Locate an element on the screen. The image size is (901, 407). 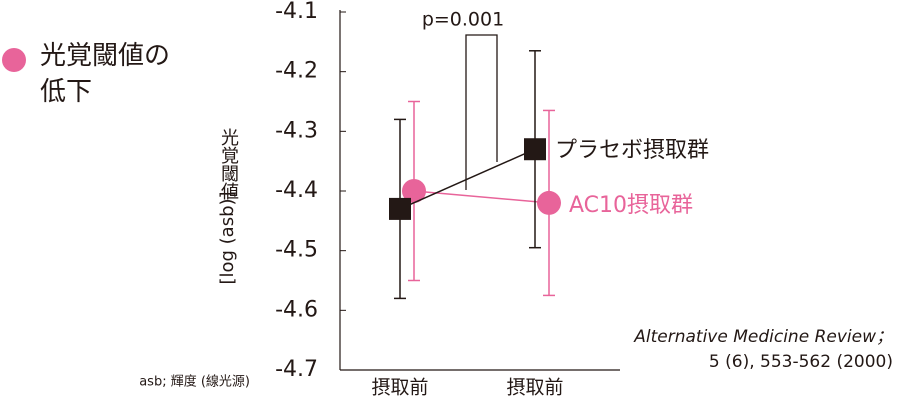
y-axis-title: 光覚閾値 is located at coordinates (228, 164).